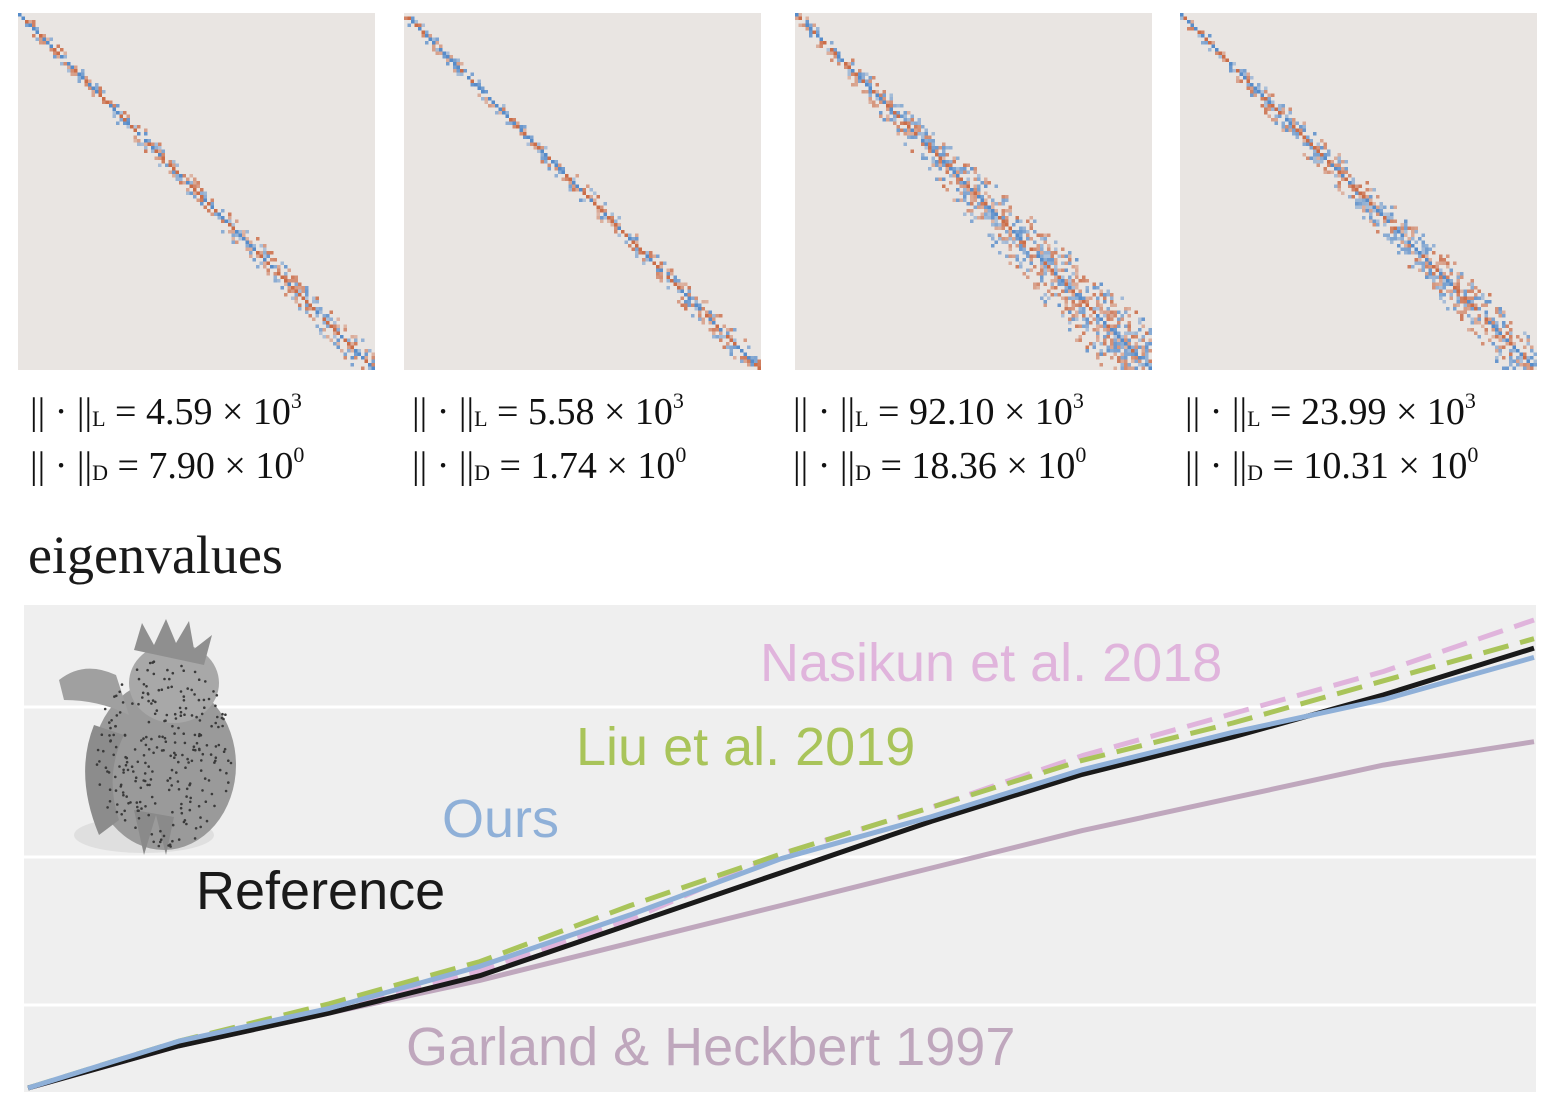 This screenshot has width=1561, height=1097. Describe the element at coordinates (745, 747) in the screenshot. I see `series-label: Liu et al. 2019` at that location.